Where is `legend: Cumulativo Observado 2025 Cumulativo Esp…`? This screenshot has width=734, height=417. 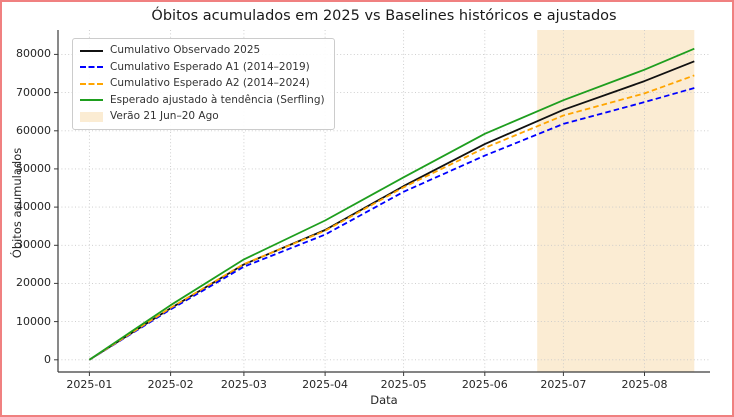
legend: Cumulativo Observado 2025 Cumulativo Esp… is located at coordinates (203, 84).